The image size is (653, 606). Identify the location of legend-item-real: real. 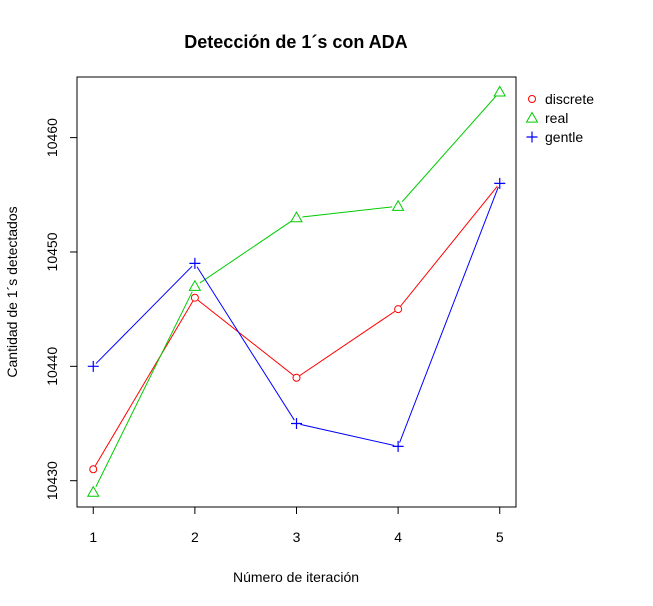
(546, 118).